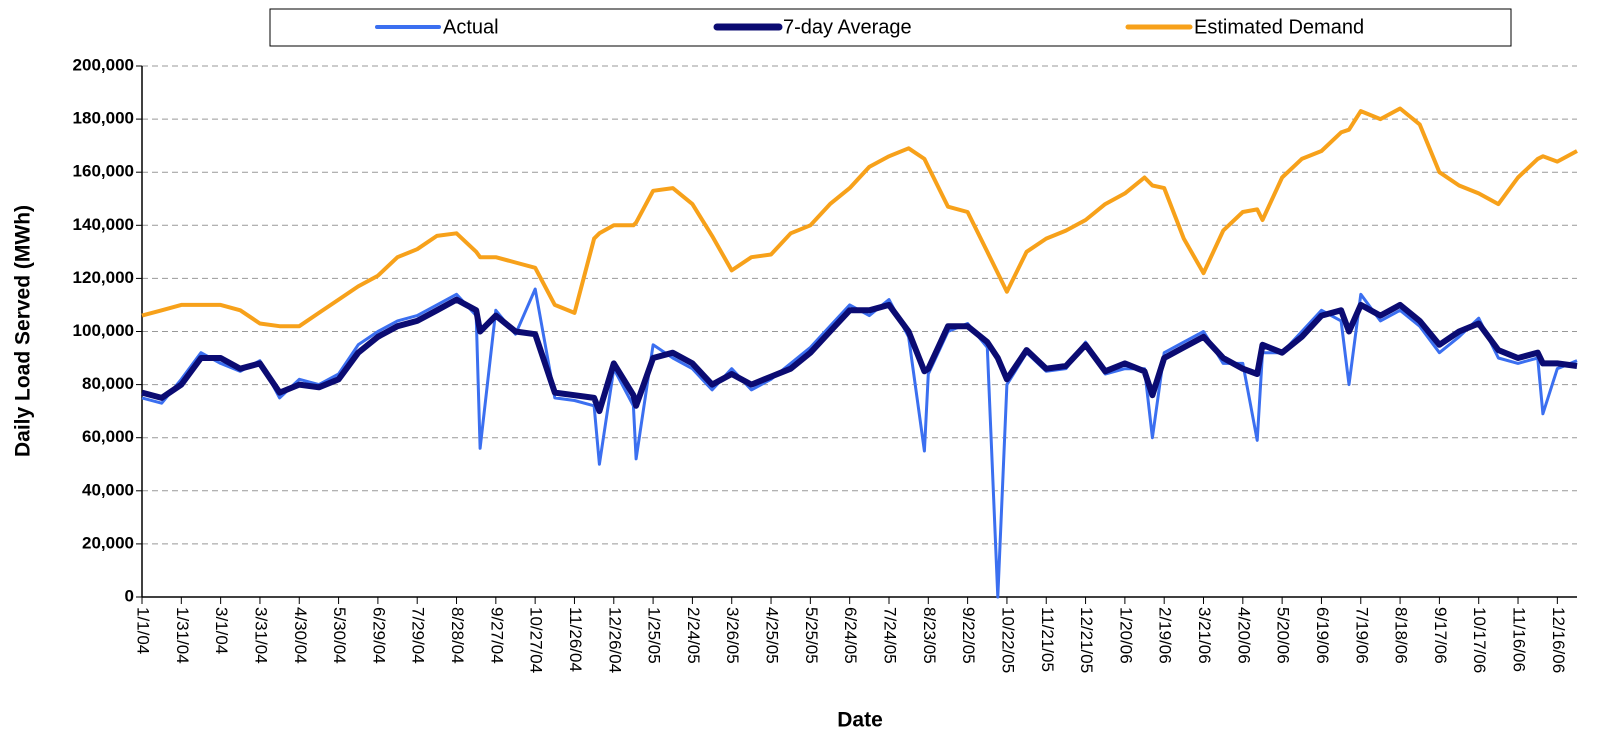 The height and width of the screenshot is (735, 1603). Describe the element at coordinates (614, 640) in the screenshot. I see `x-tick-label: 12/26/04` at that location.